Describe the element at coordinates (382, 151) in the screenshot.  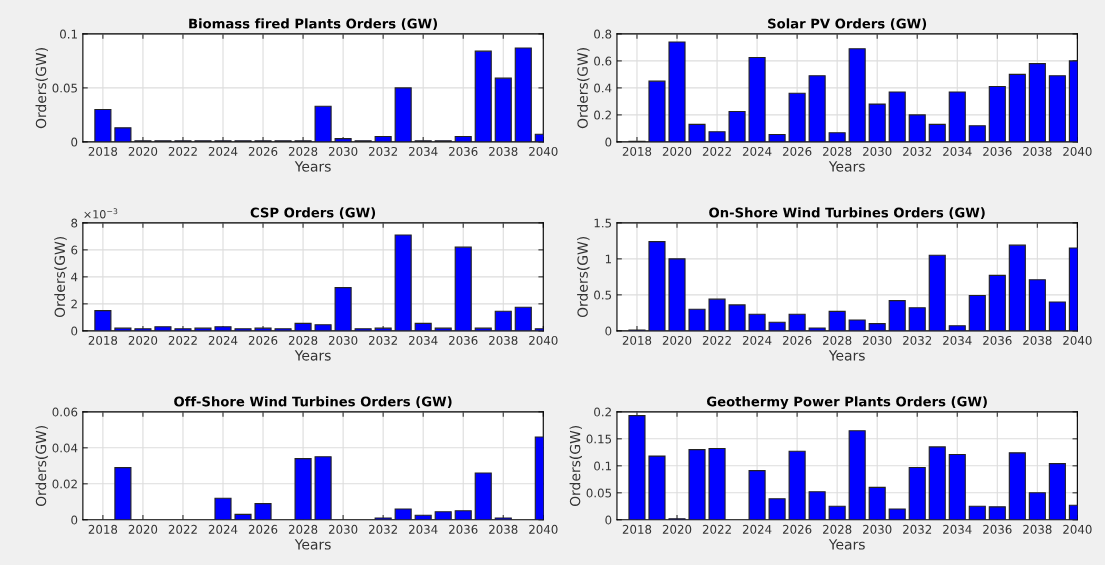
I see `x-tick-label: 2032` at that location.